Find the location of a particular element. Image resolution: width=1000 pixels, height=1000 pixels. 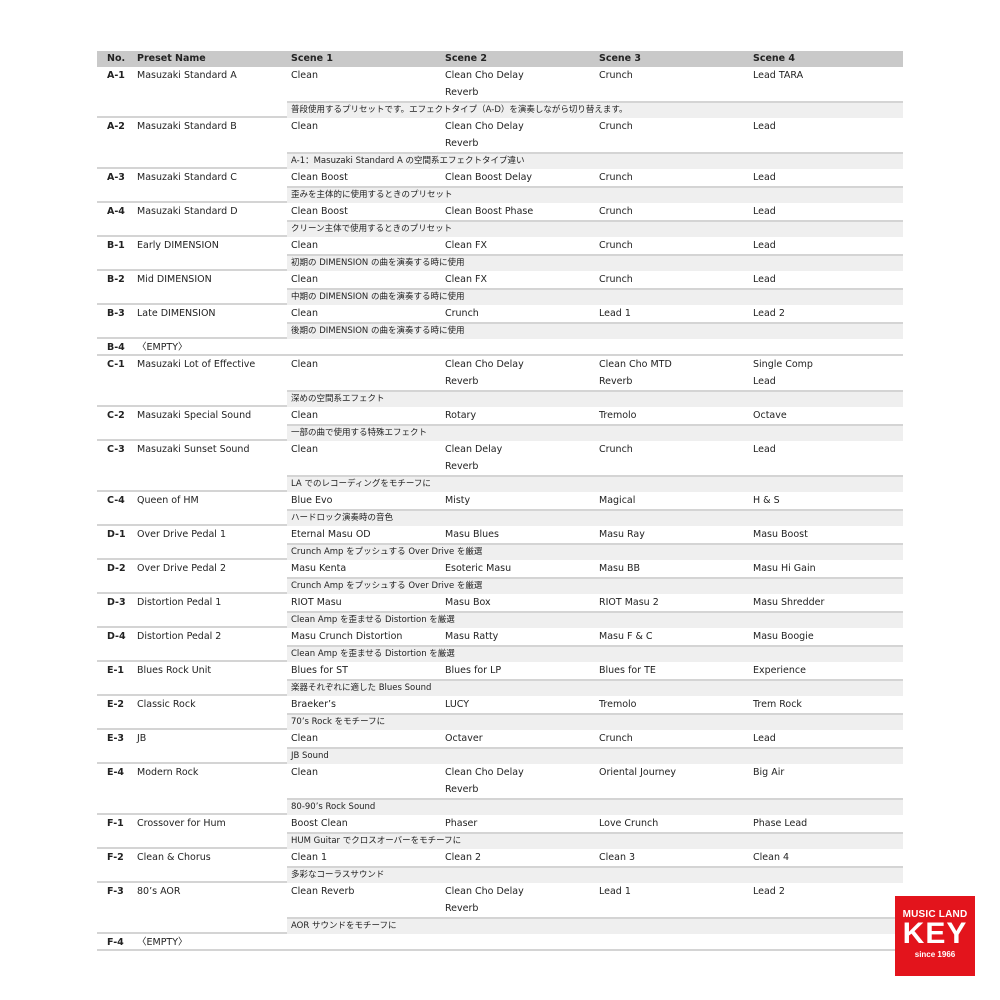

scene-4-value: Phase Lead is located at coordinates (780, 823).